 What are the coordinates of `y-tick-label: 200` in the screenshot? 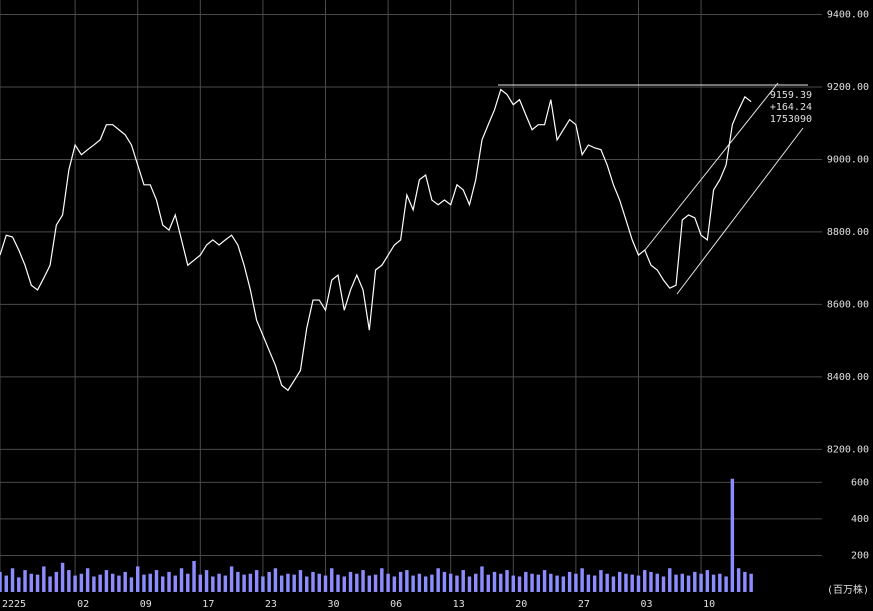 It's located at (860, 555).